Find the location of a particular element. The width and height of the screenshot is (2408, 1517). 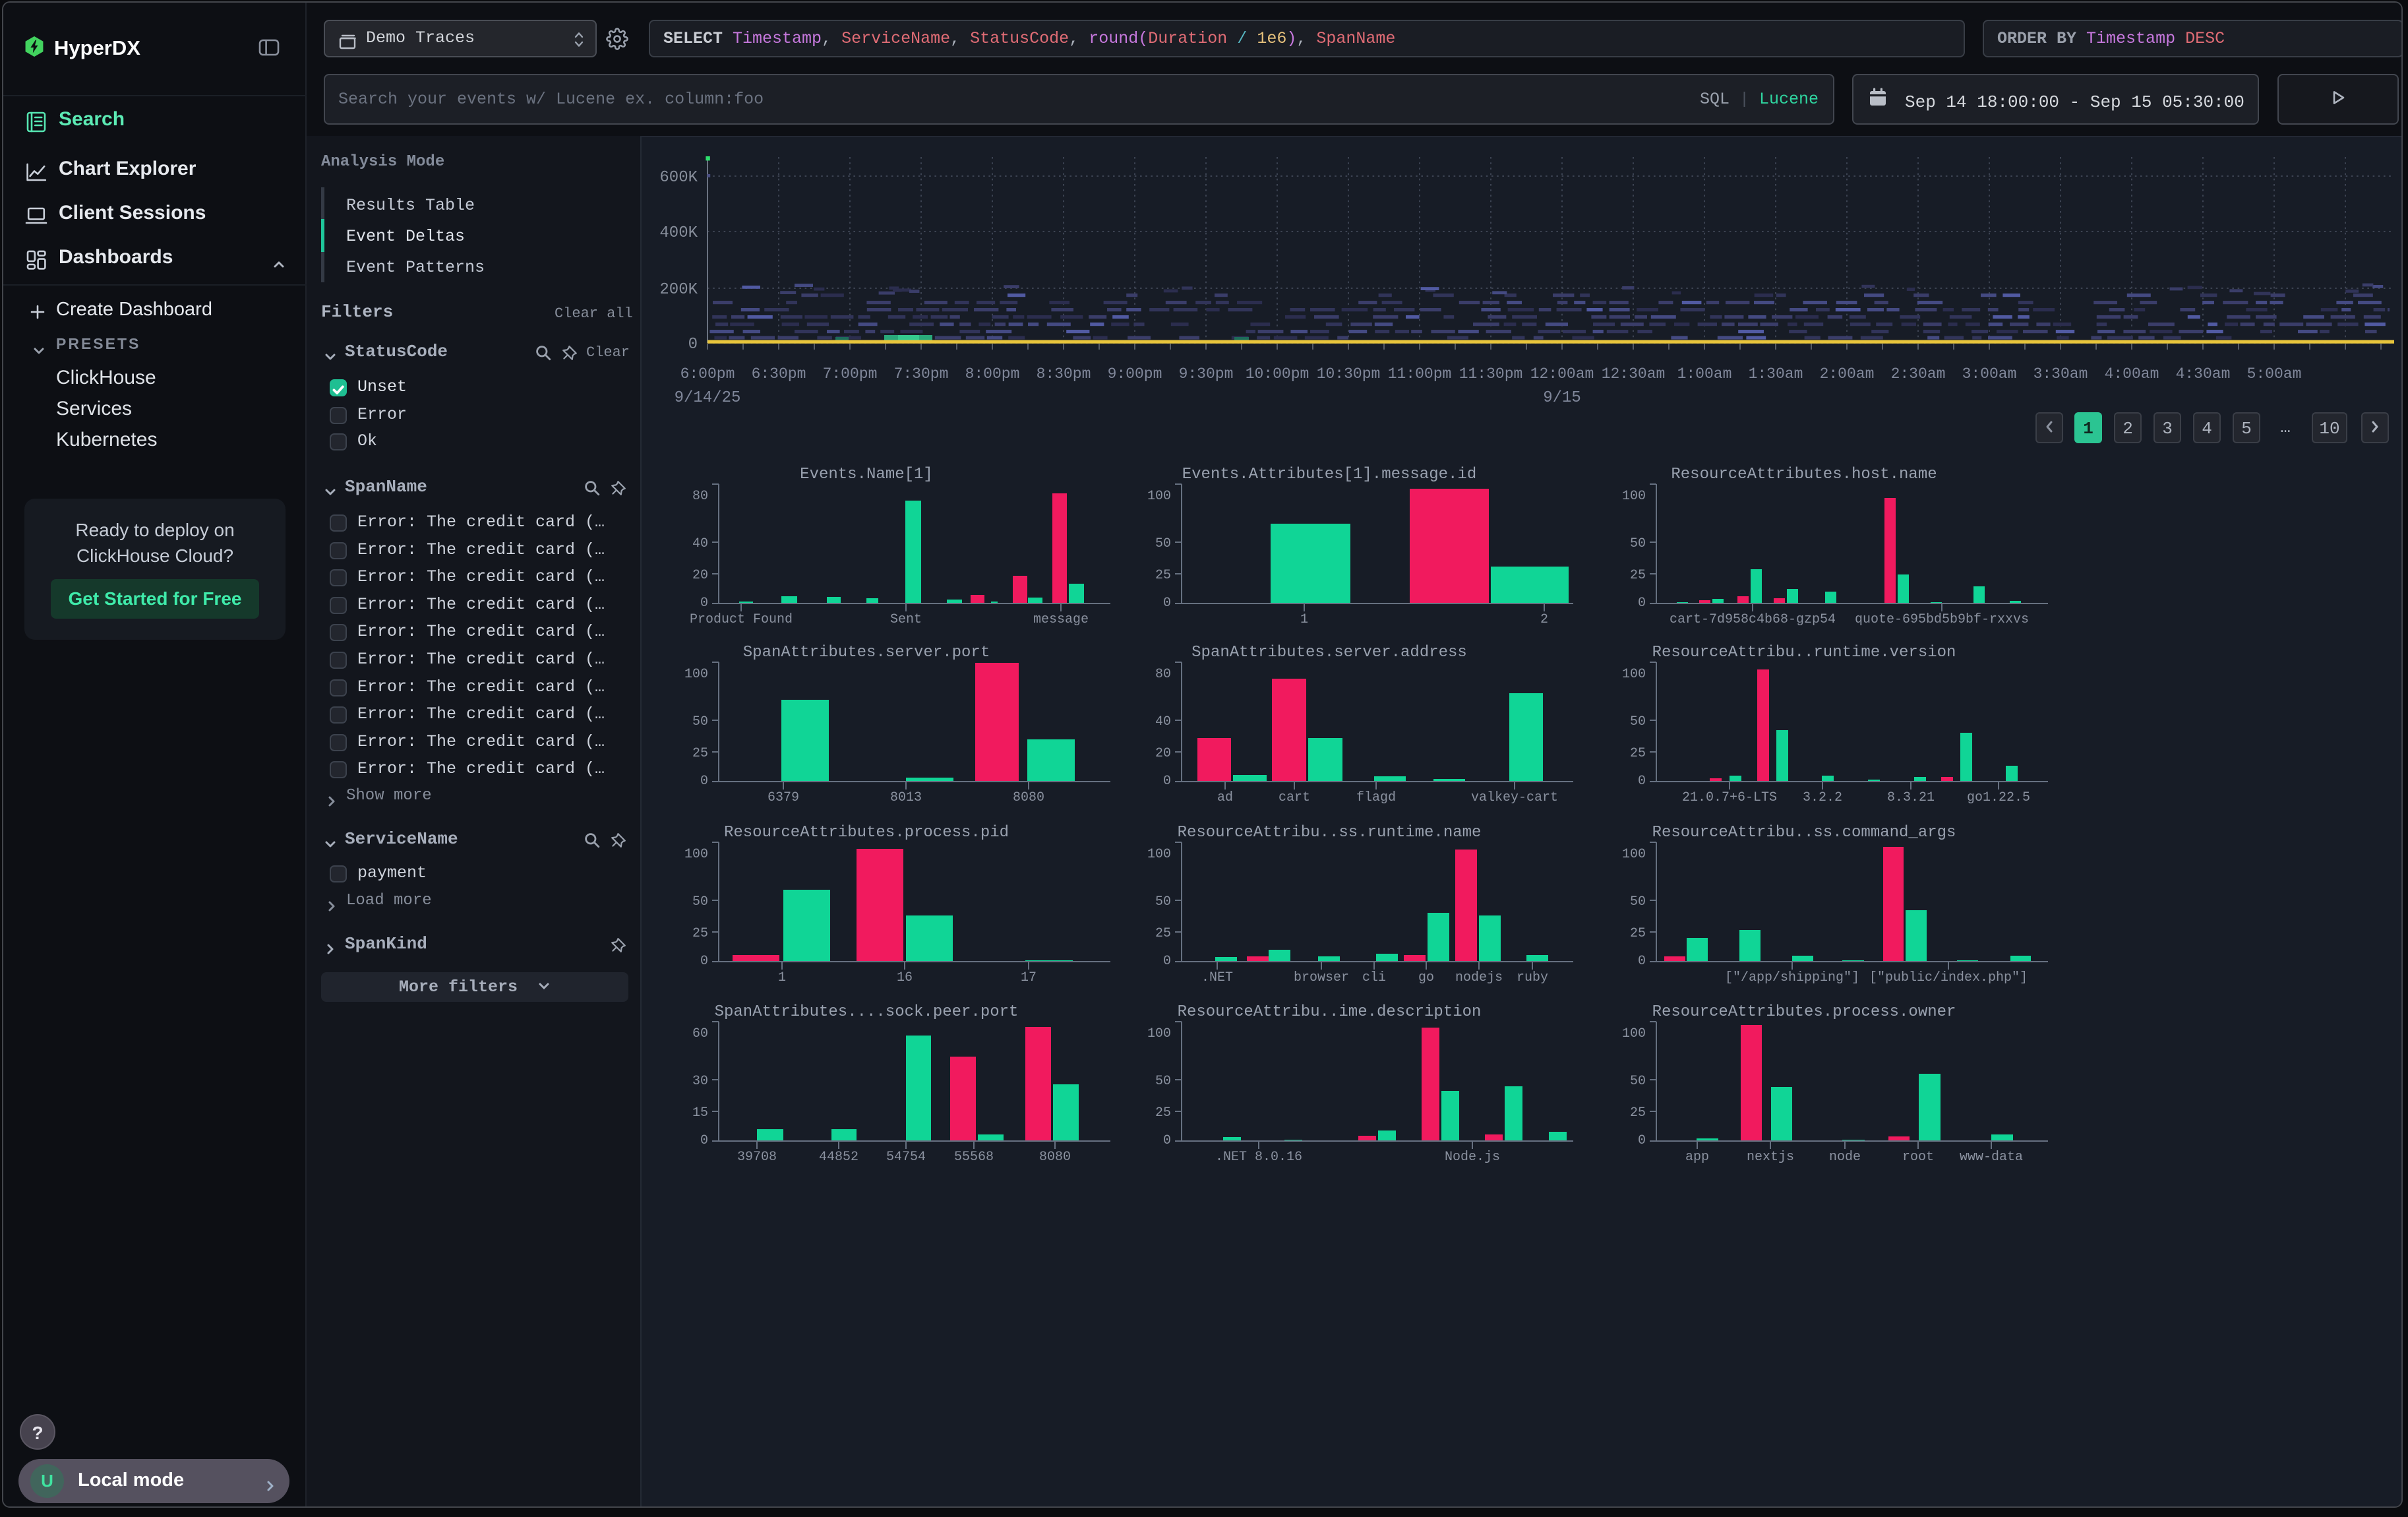

svg-text: 400K is located at coordinates (679, 233).